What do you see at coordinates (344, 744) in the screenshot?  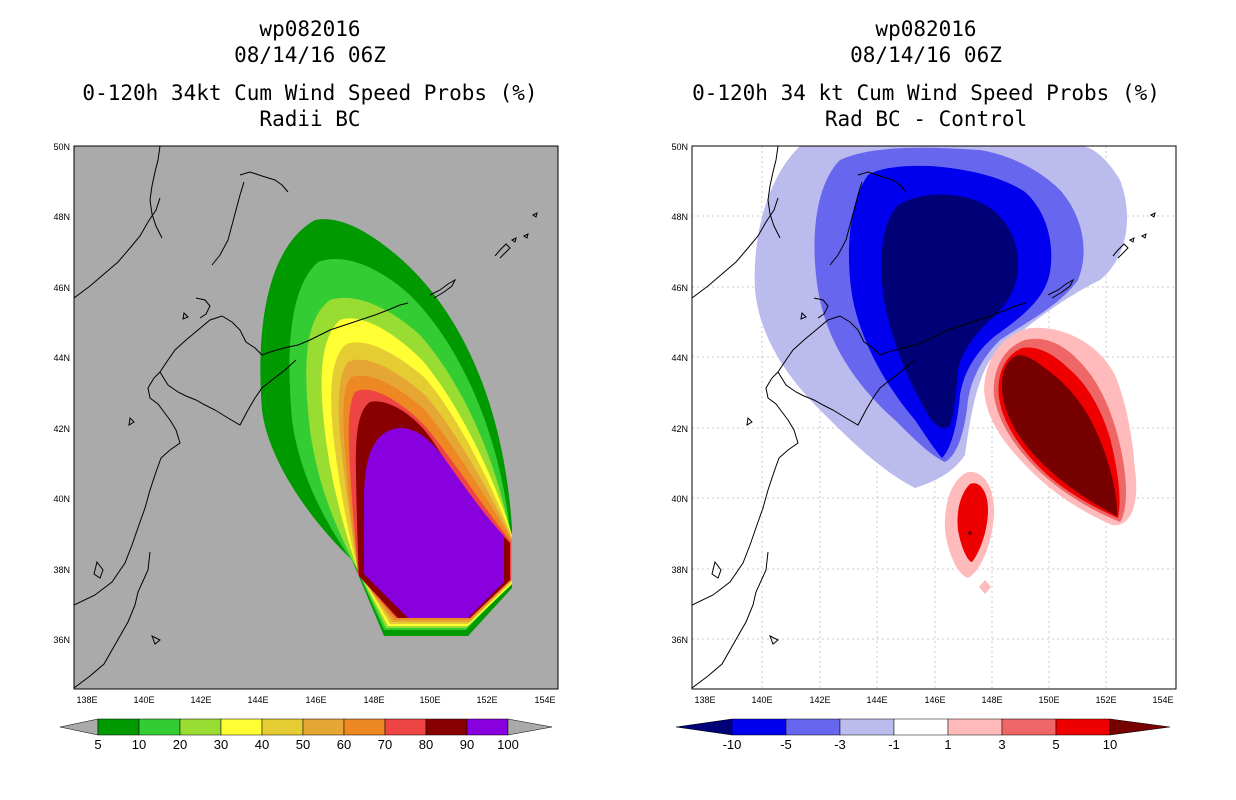 I see `colorbar-label: 60` at bounding box center [344, 744].